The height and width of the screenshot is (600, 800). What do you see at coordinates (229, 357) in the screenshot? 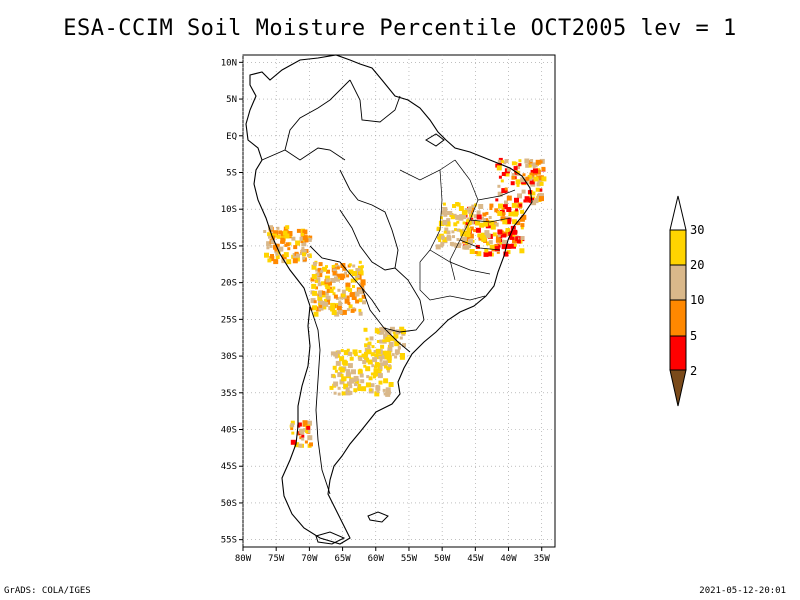
I see `lat-tick-label: 30S` at bounding box center [229, 357].